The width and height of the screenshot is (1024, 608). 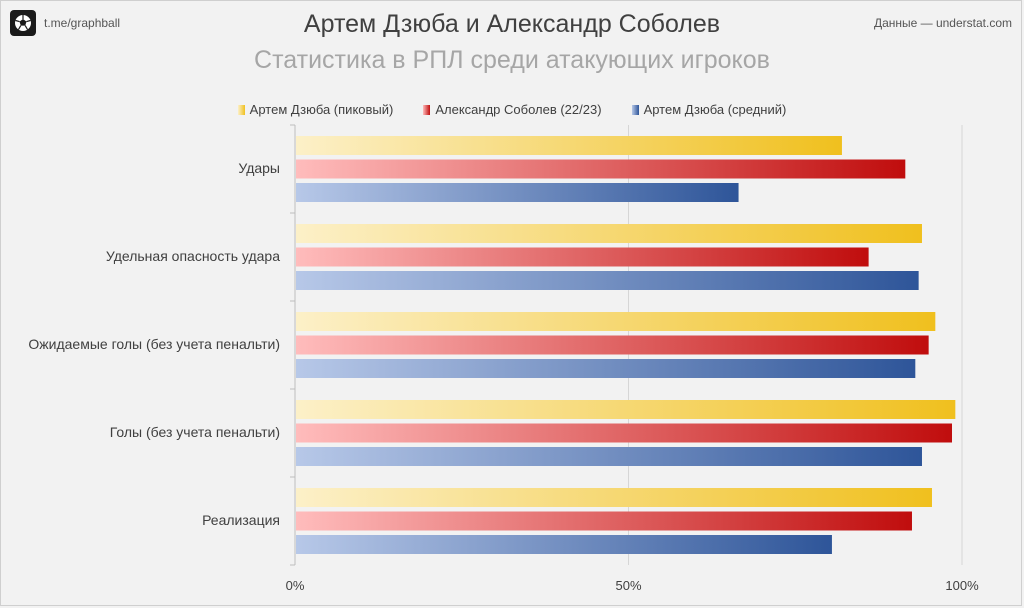 I want to click on legend-label: Артем Дзюба (пиковый), so click(x=321, y=109).